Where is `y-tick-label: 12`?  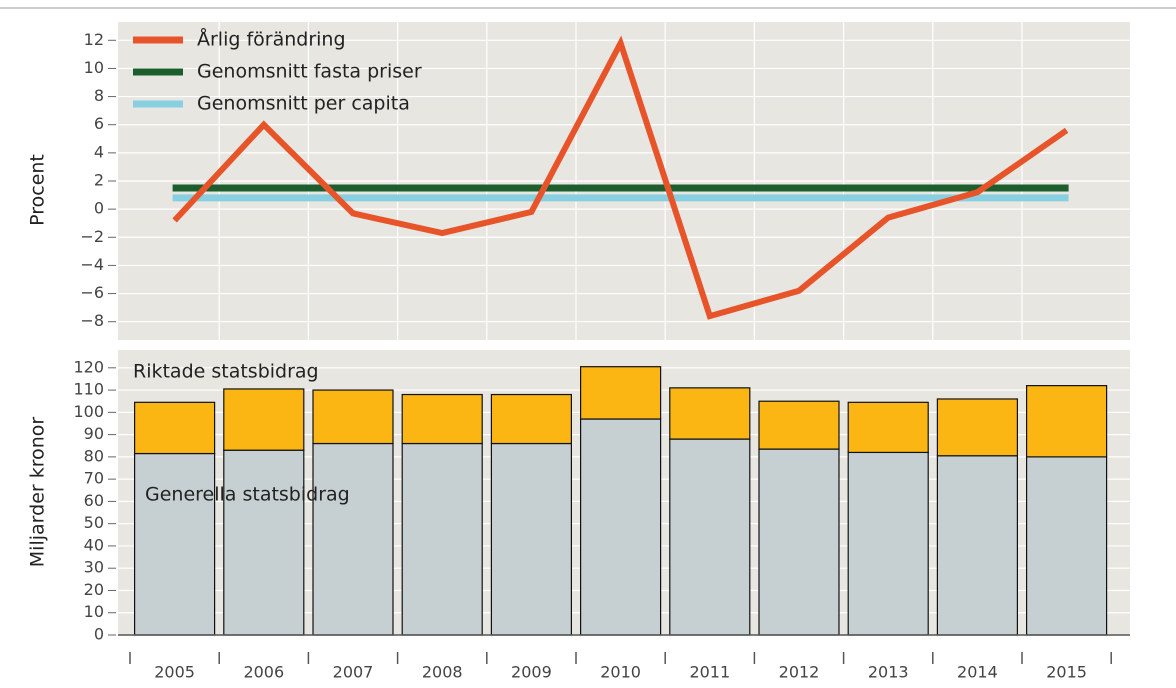
y-tick-label: 12 is located at coordinates (94, 39).